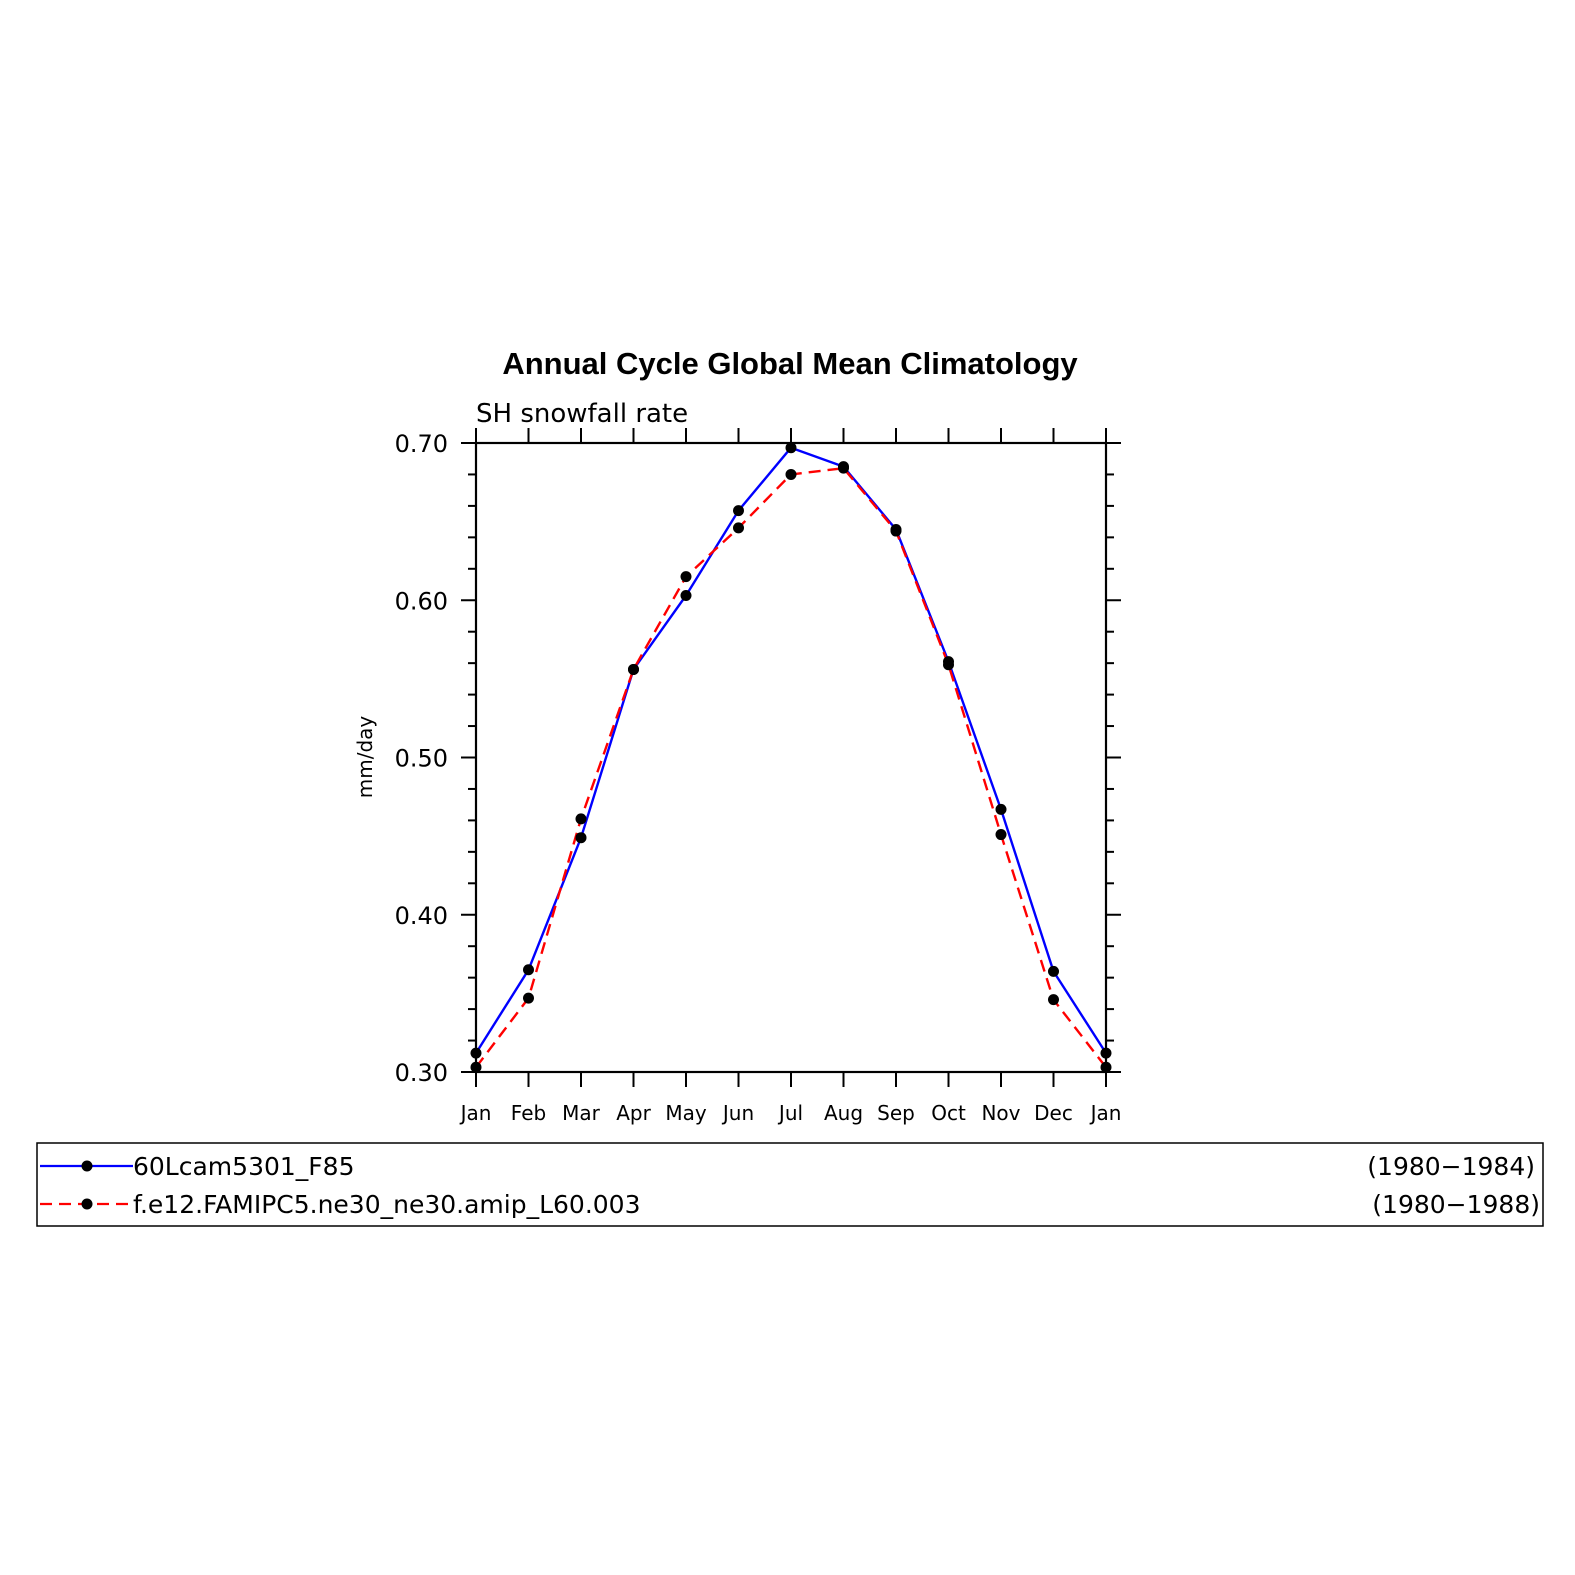 This screenshot has width=1575, height=1575. I want to click on y-tick-label: 0.70, so click(421, 444).